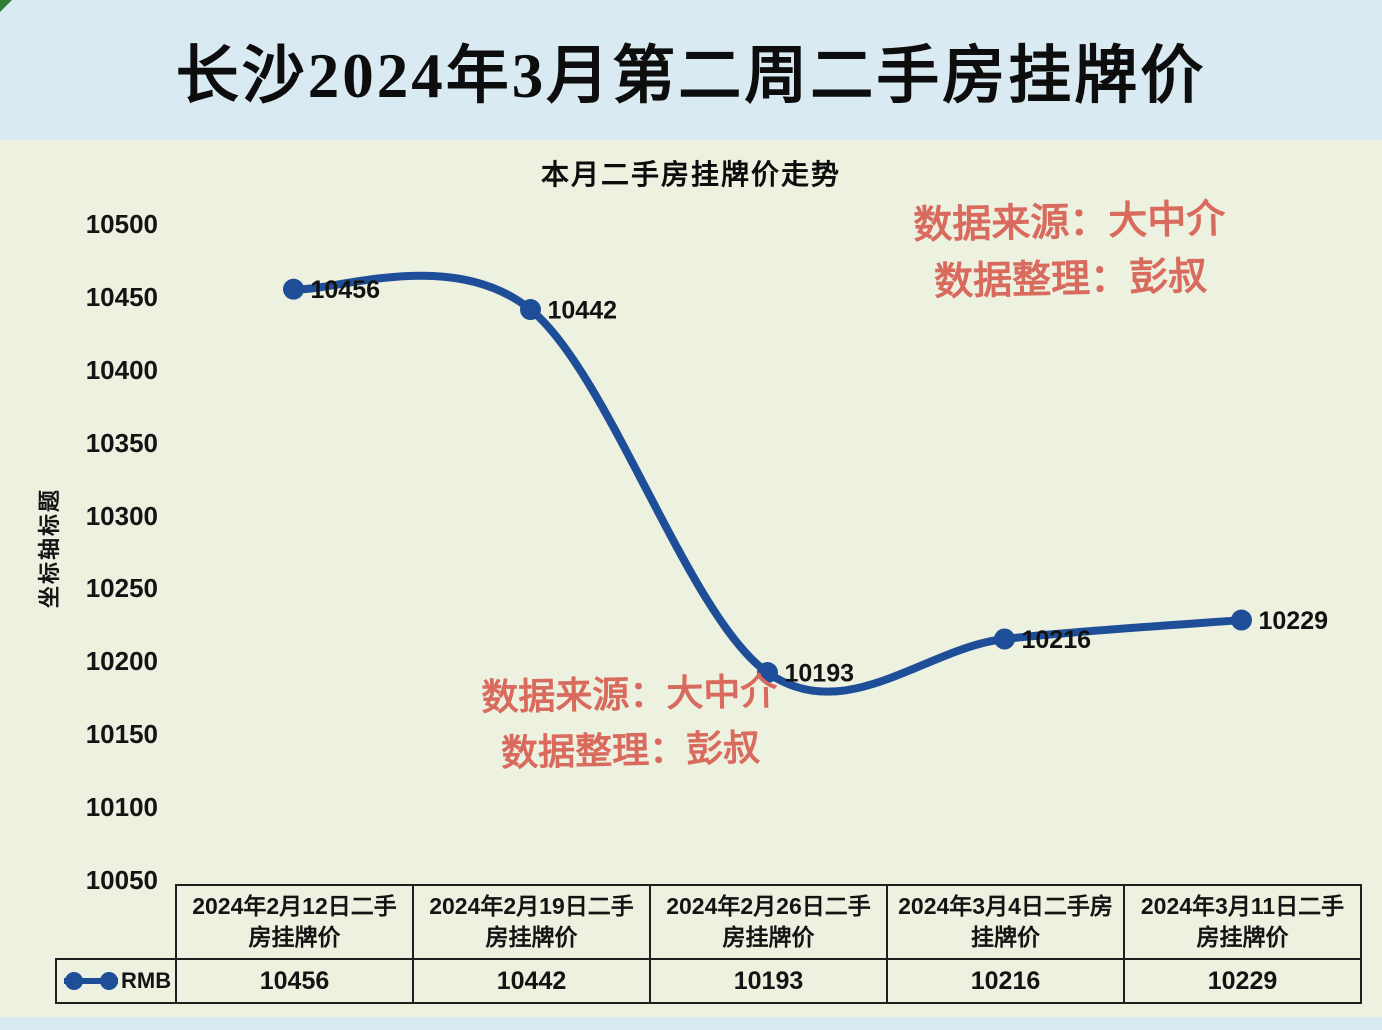  I want to click on data-point-label: 10216, so click(1057, 640).